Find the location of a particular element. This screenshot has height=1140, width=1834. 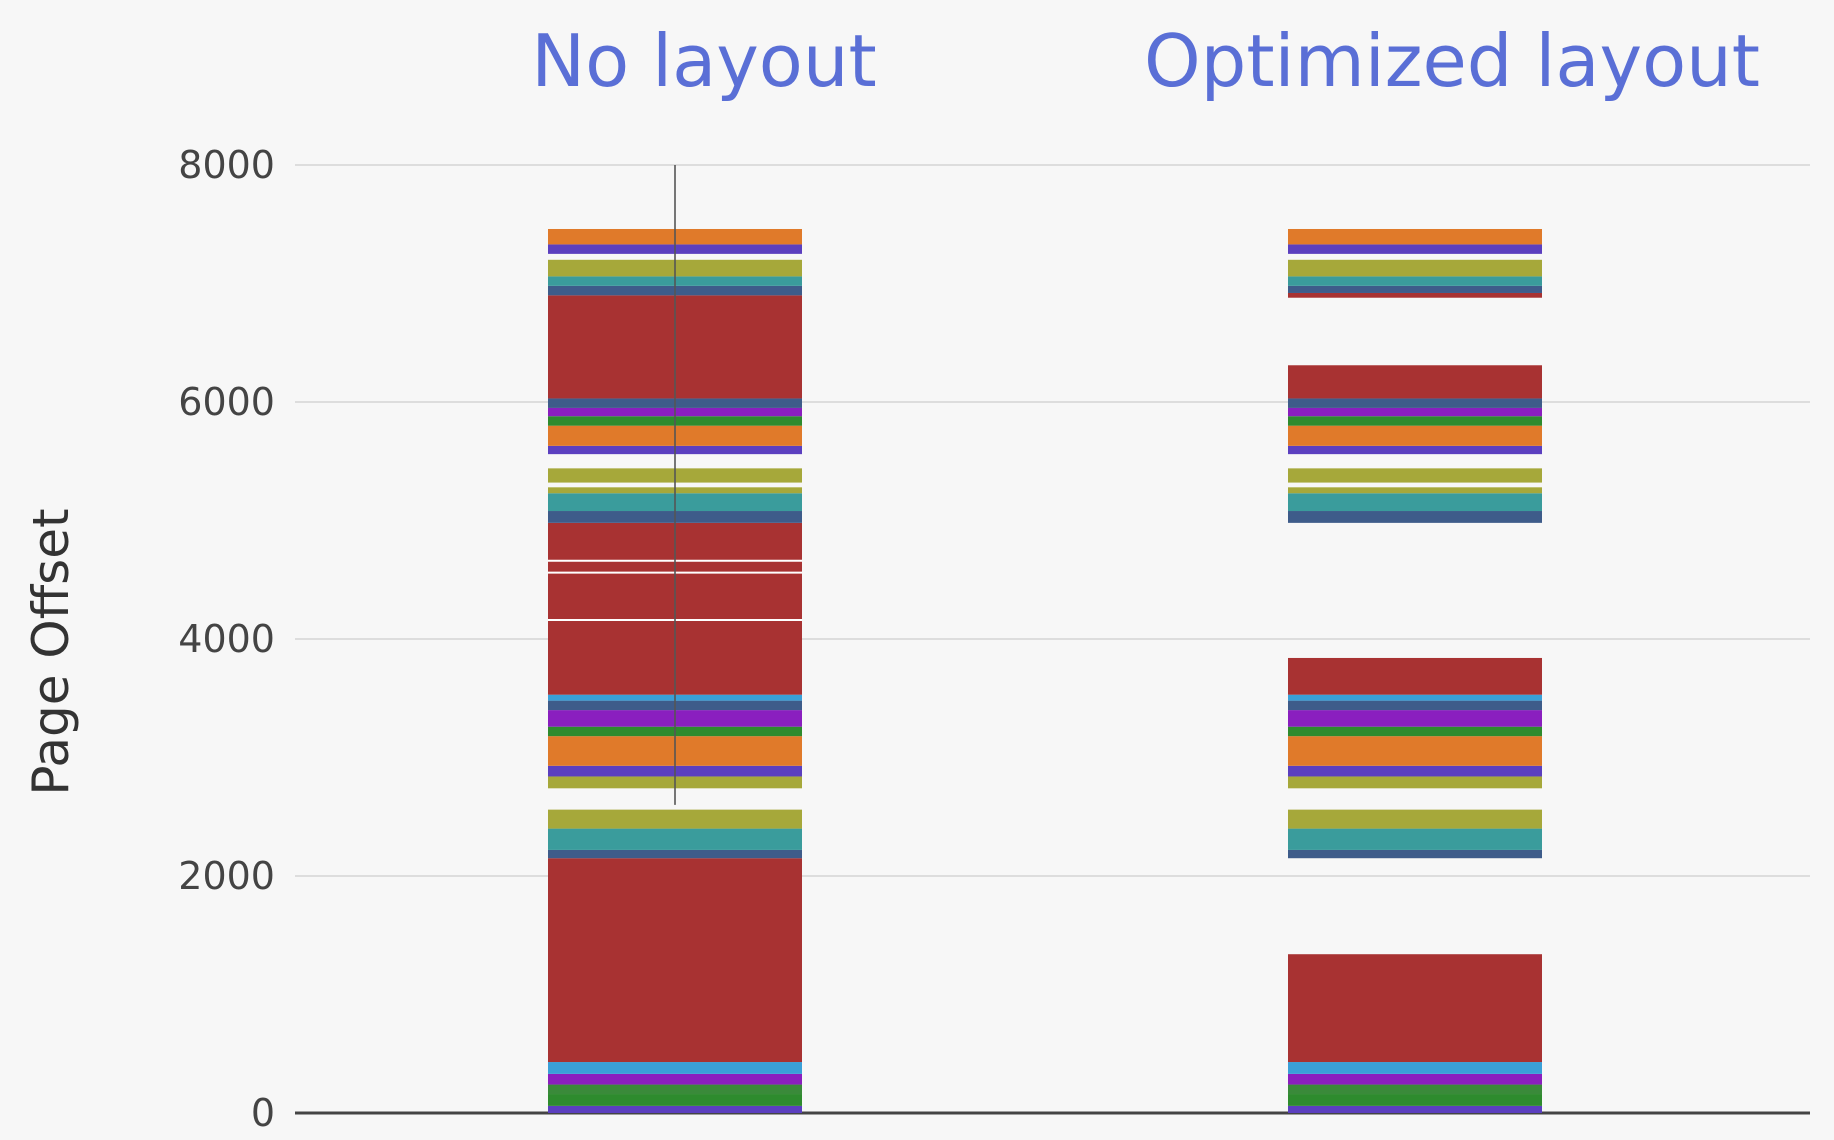

y-tick-label: 2000 is located at coordinates (226, 876).